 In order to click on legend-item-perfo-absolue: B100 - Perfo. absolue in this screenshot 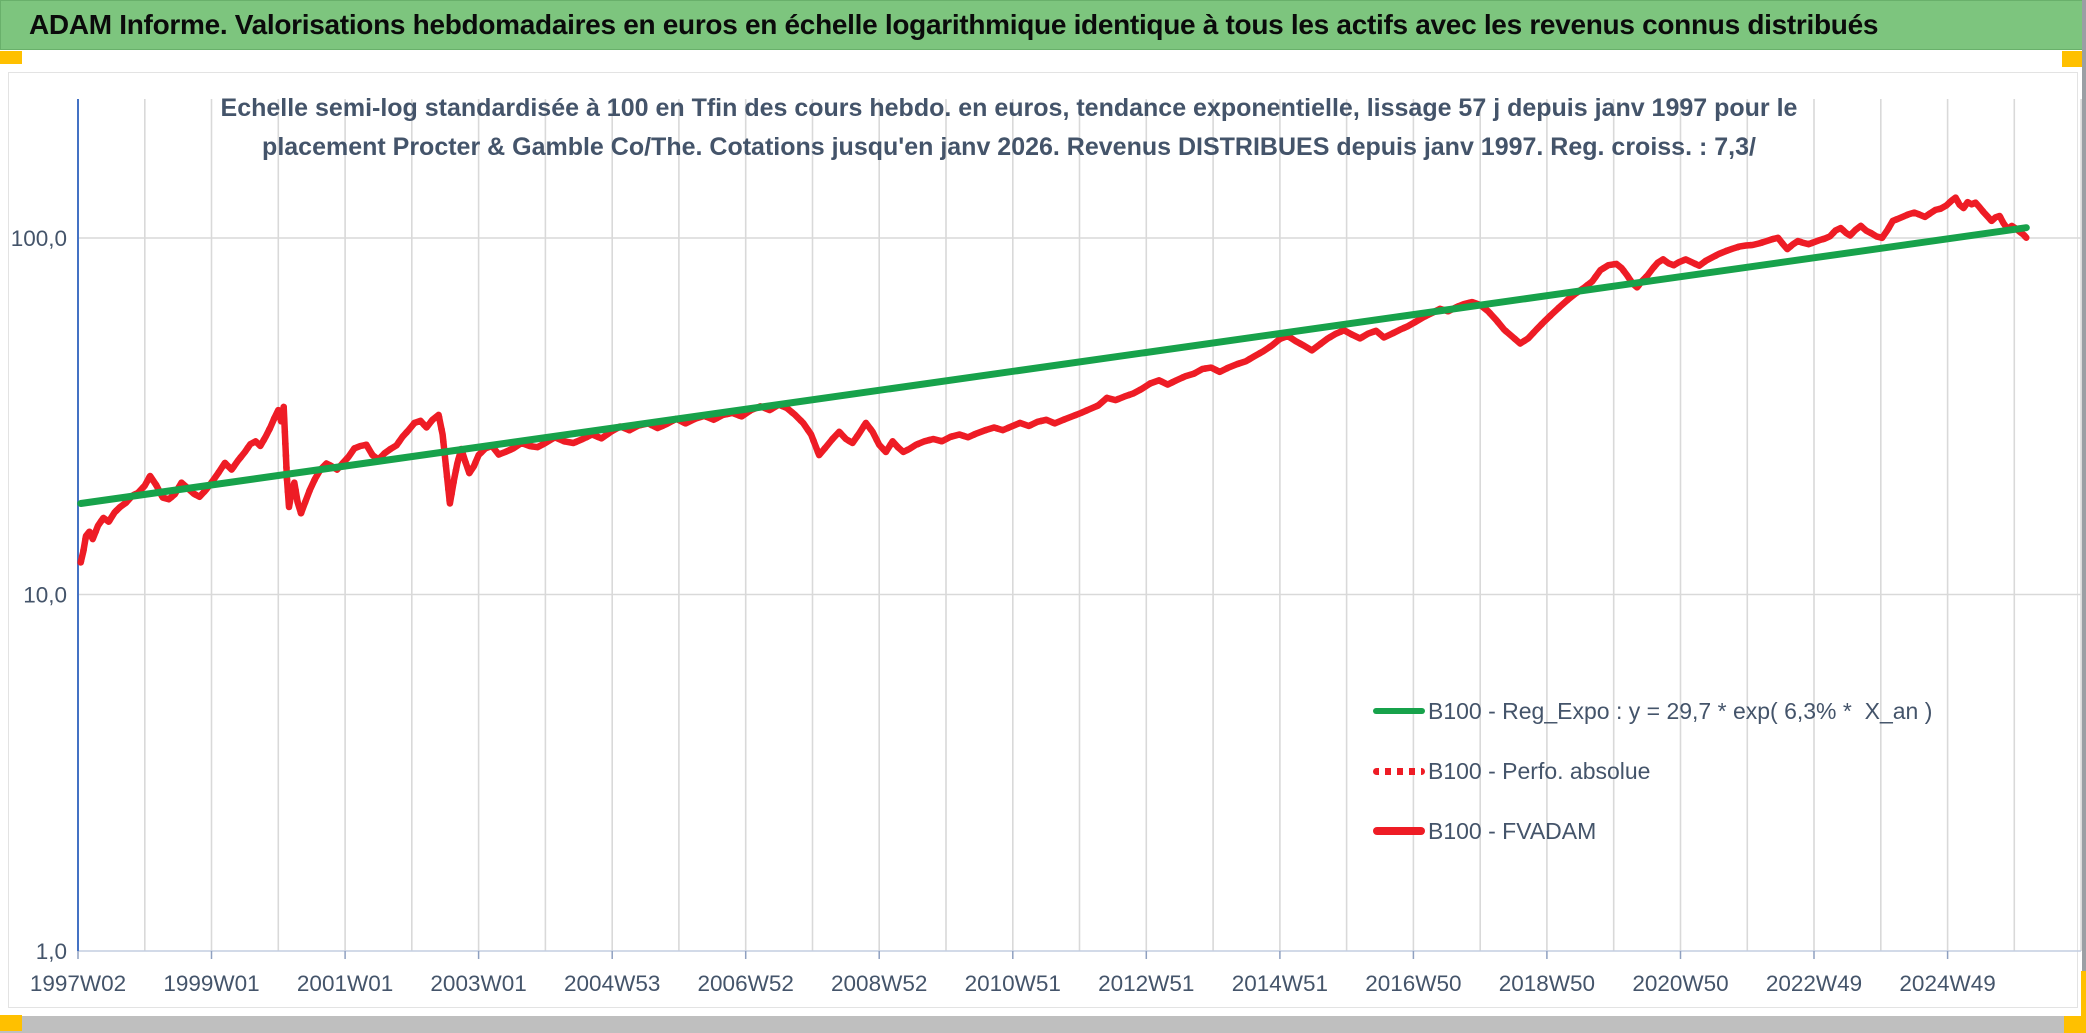, I will do `click(1652, 771)`.